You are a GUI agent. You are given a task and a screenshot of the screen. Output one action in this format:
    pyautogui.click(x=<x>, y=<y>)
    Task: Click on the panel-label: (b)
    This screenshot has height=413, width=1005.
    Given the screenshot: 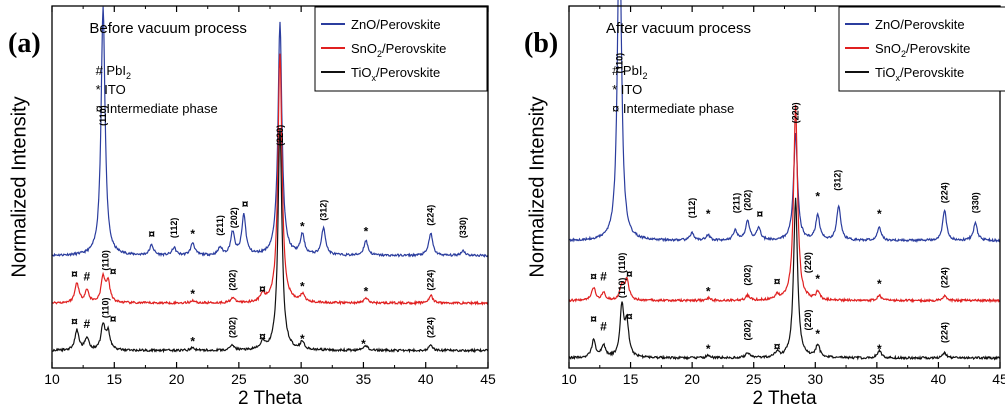 What is the action you would take?
    pyautogui.click(x=541, y=43)
    